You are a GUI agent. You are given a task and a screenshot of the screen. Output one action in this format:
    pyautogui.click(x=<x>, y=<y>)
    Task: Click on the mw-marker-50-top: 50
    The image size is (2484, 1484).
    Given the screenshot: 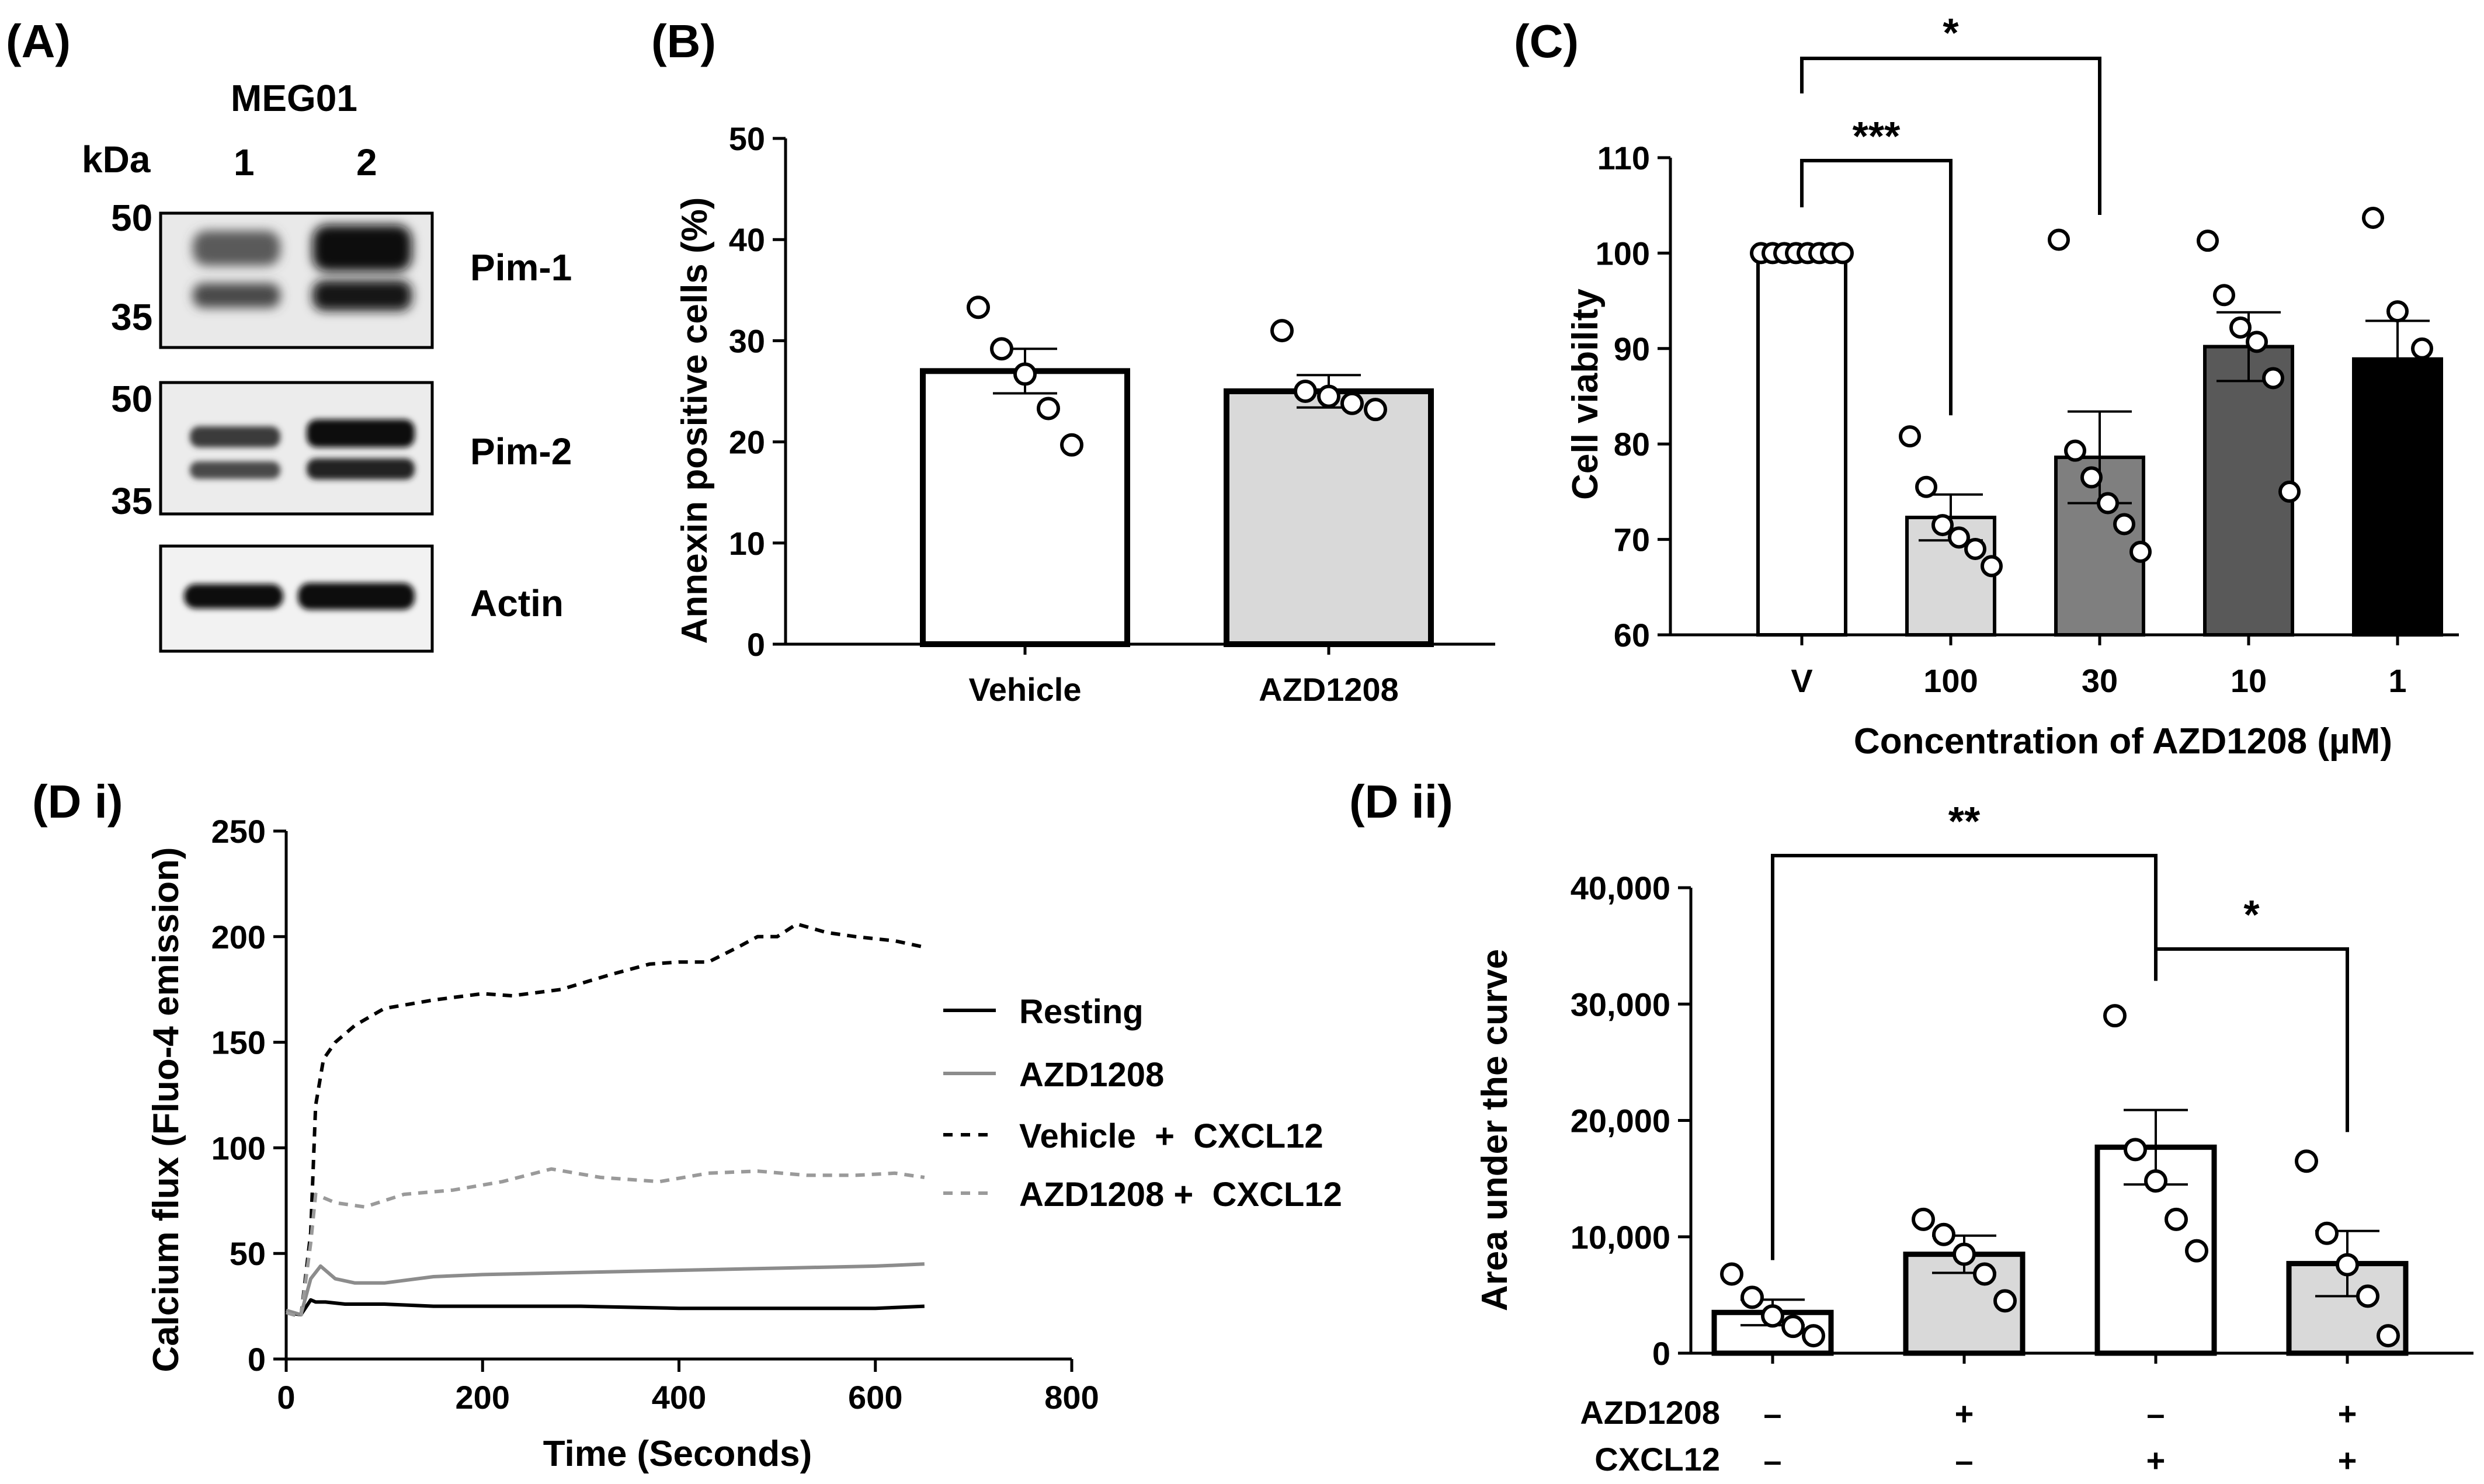 What is the action you would take?
    pyautogui.click(x=131, y=218)
    